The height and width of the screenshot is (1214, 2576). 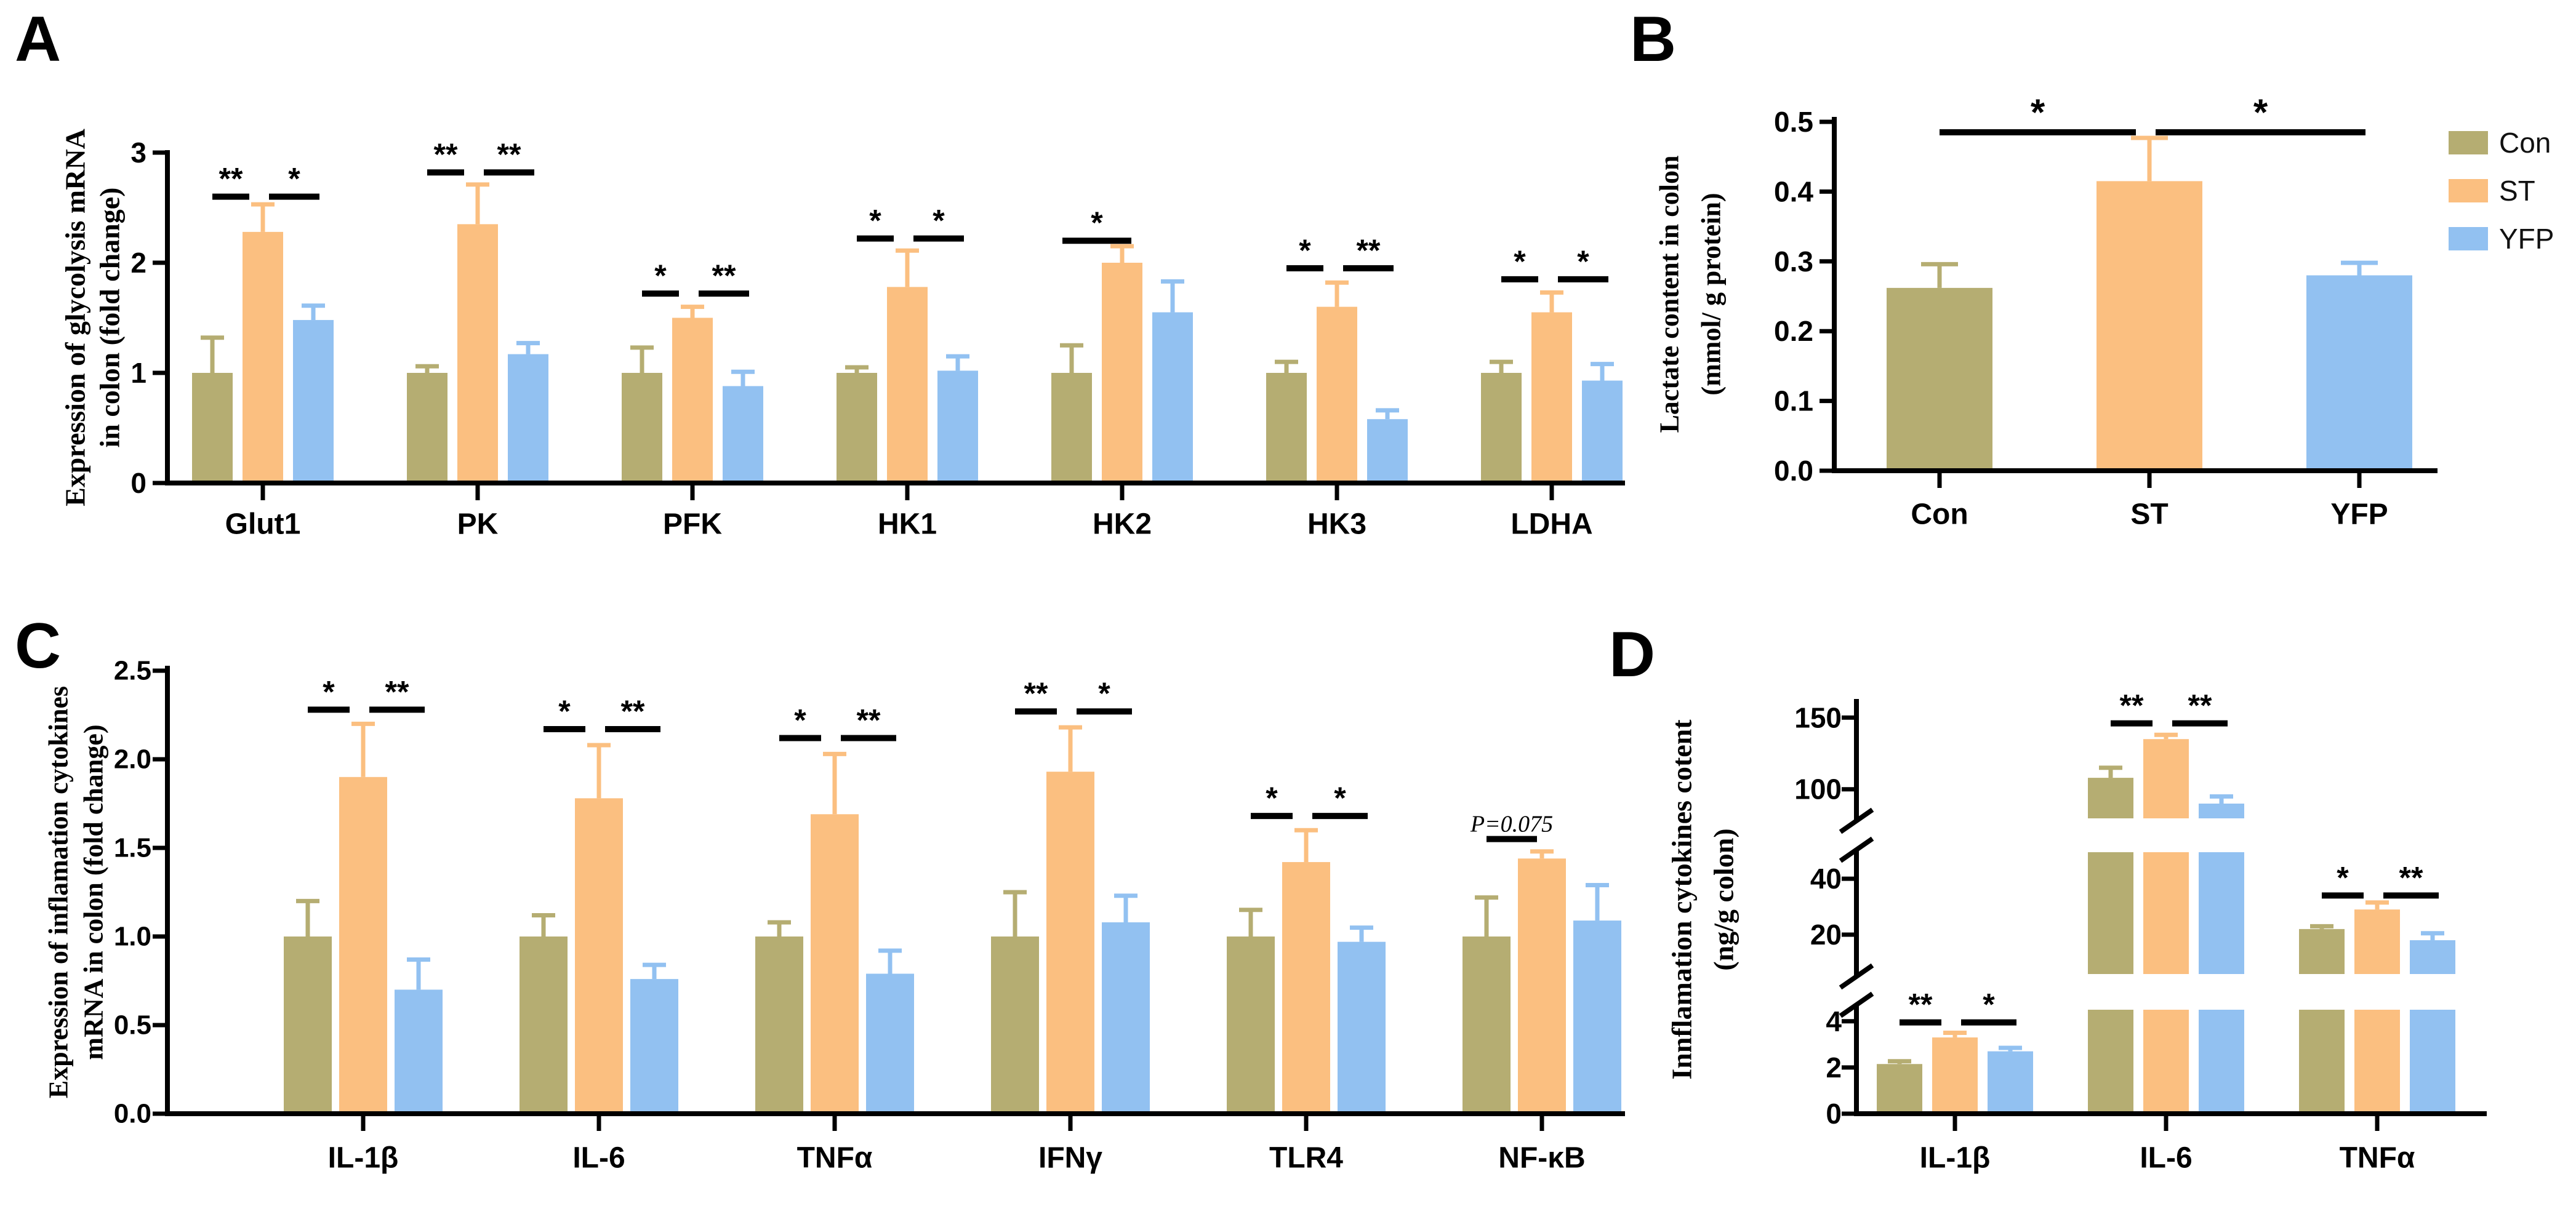 What do you see at coordinates (1939, 514) in the screenshot?
I see `category-label: Con` at bounding box center [1939, 514].